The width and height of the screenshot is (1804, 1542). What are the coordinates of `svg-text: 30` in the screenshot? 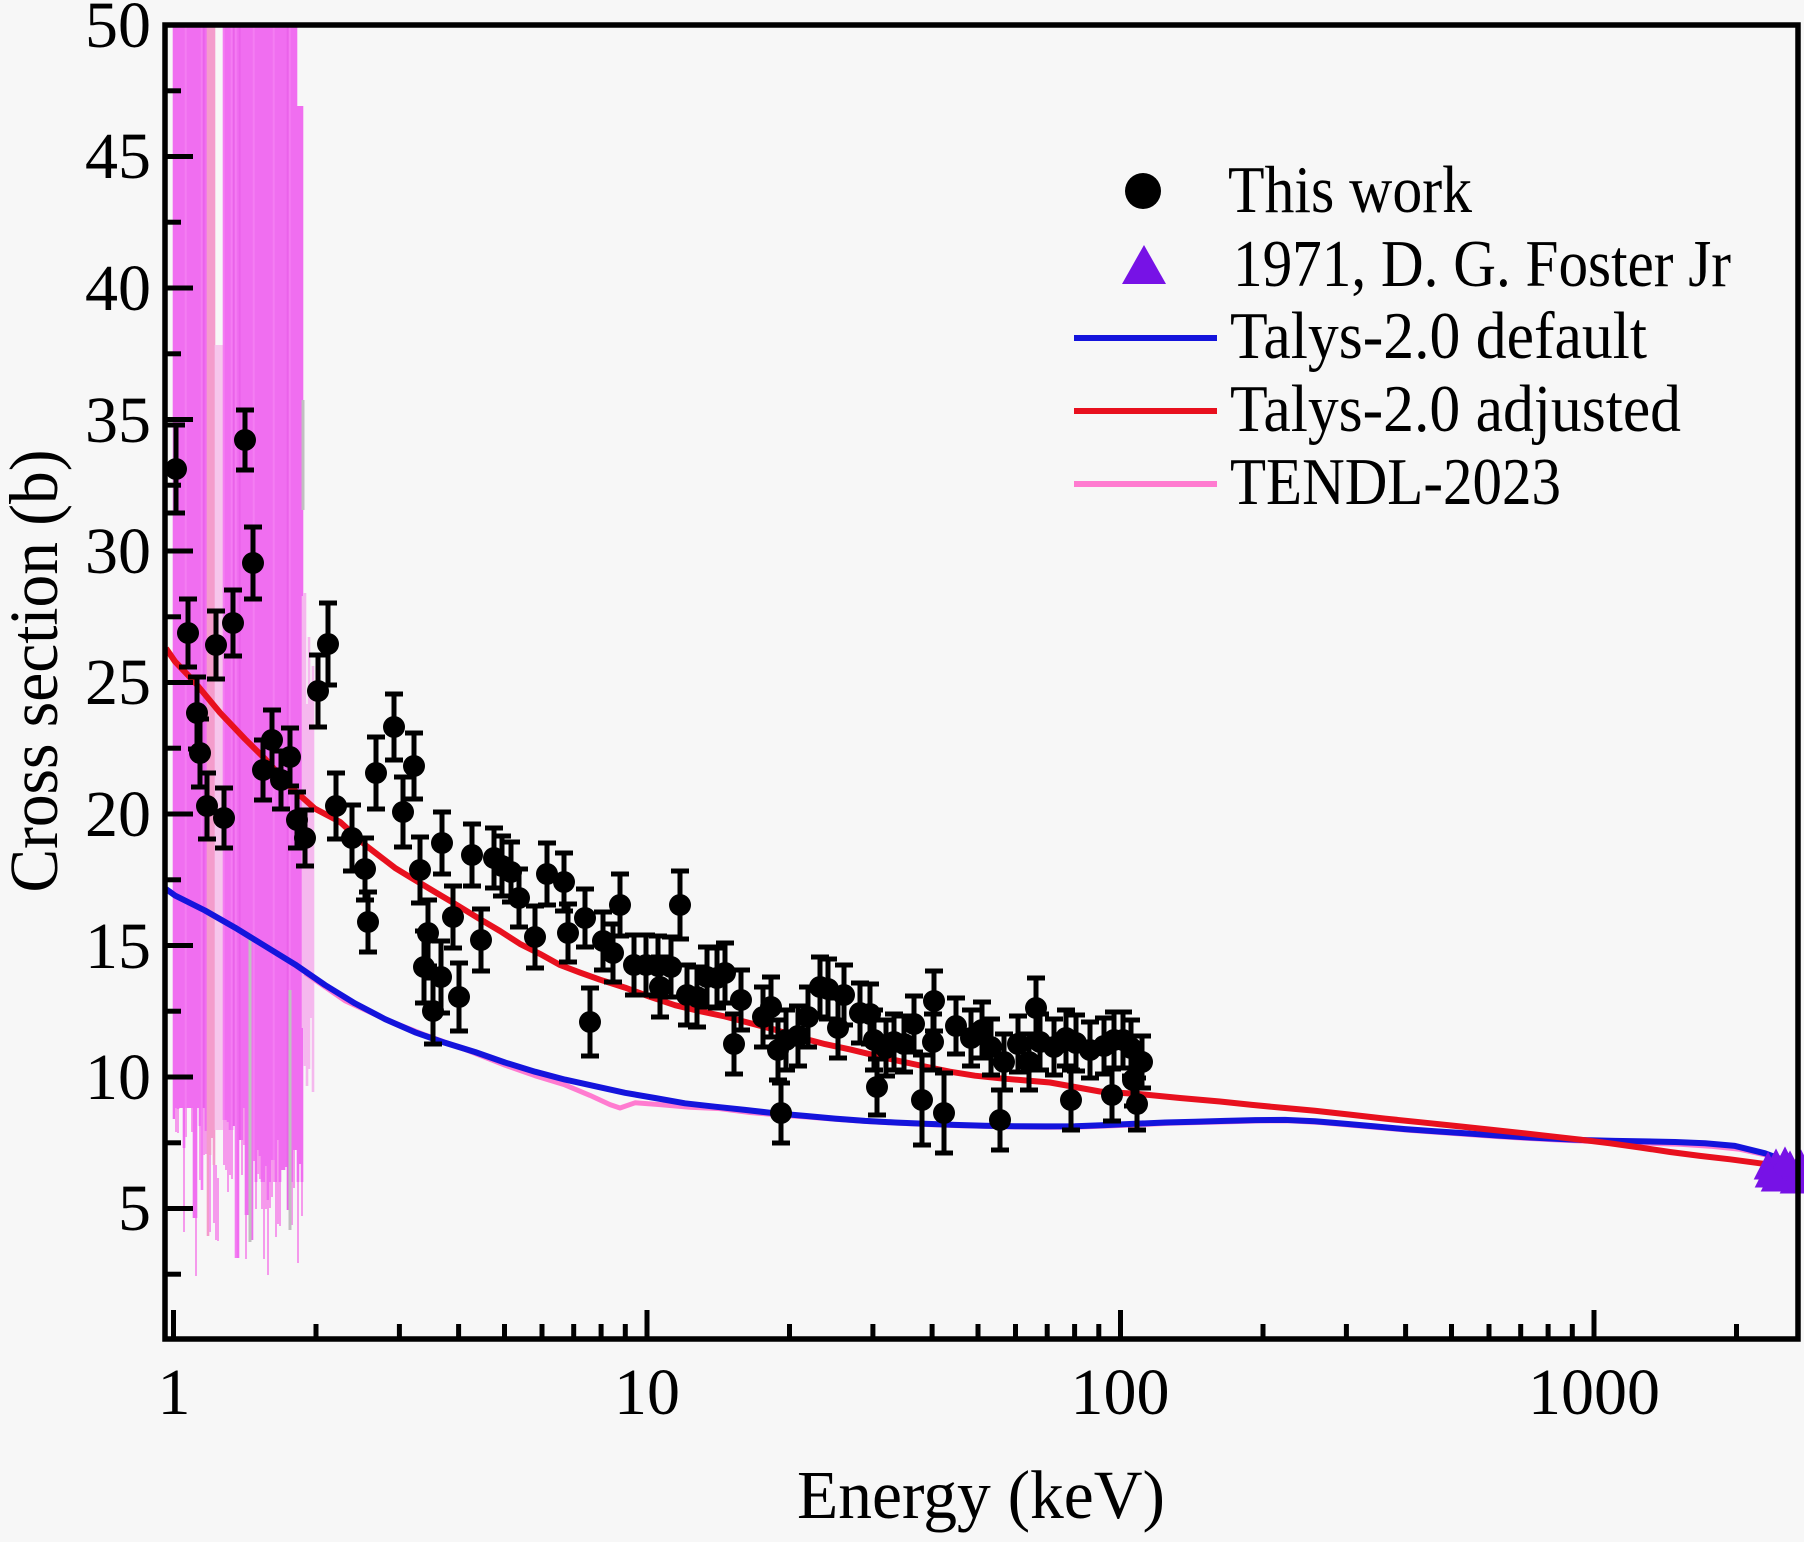 It's located at (118, 551).